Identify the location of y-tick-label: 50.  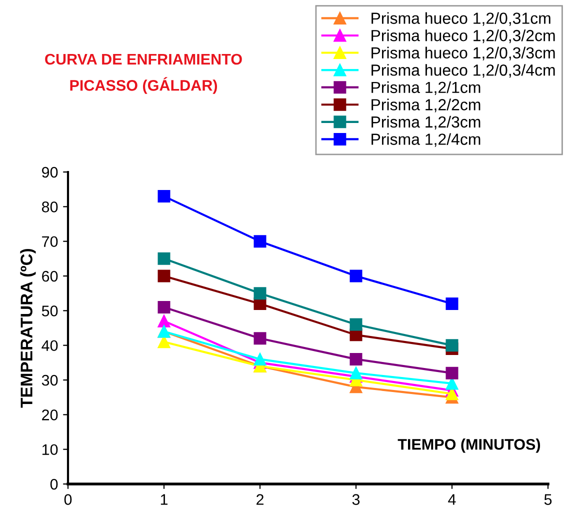
(50, 311).